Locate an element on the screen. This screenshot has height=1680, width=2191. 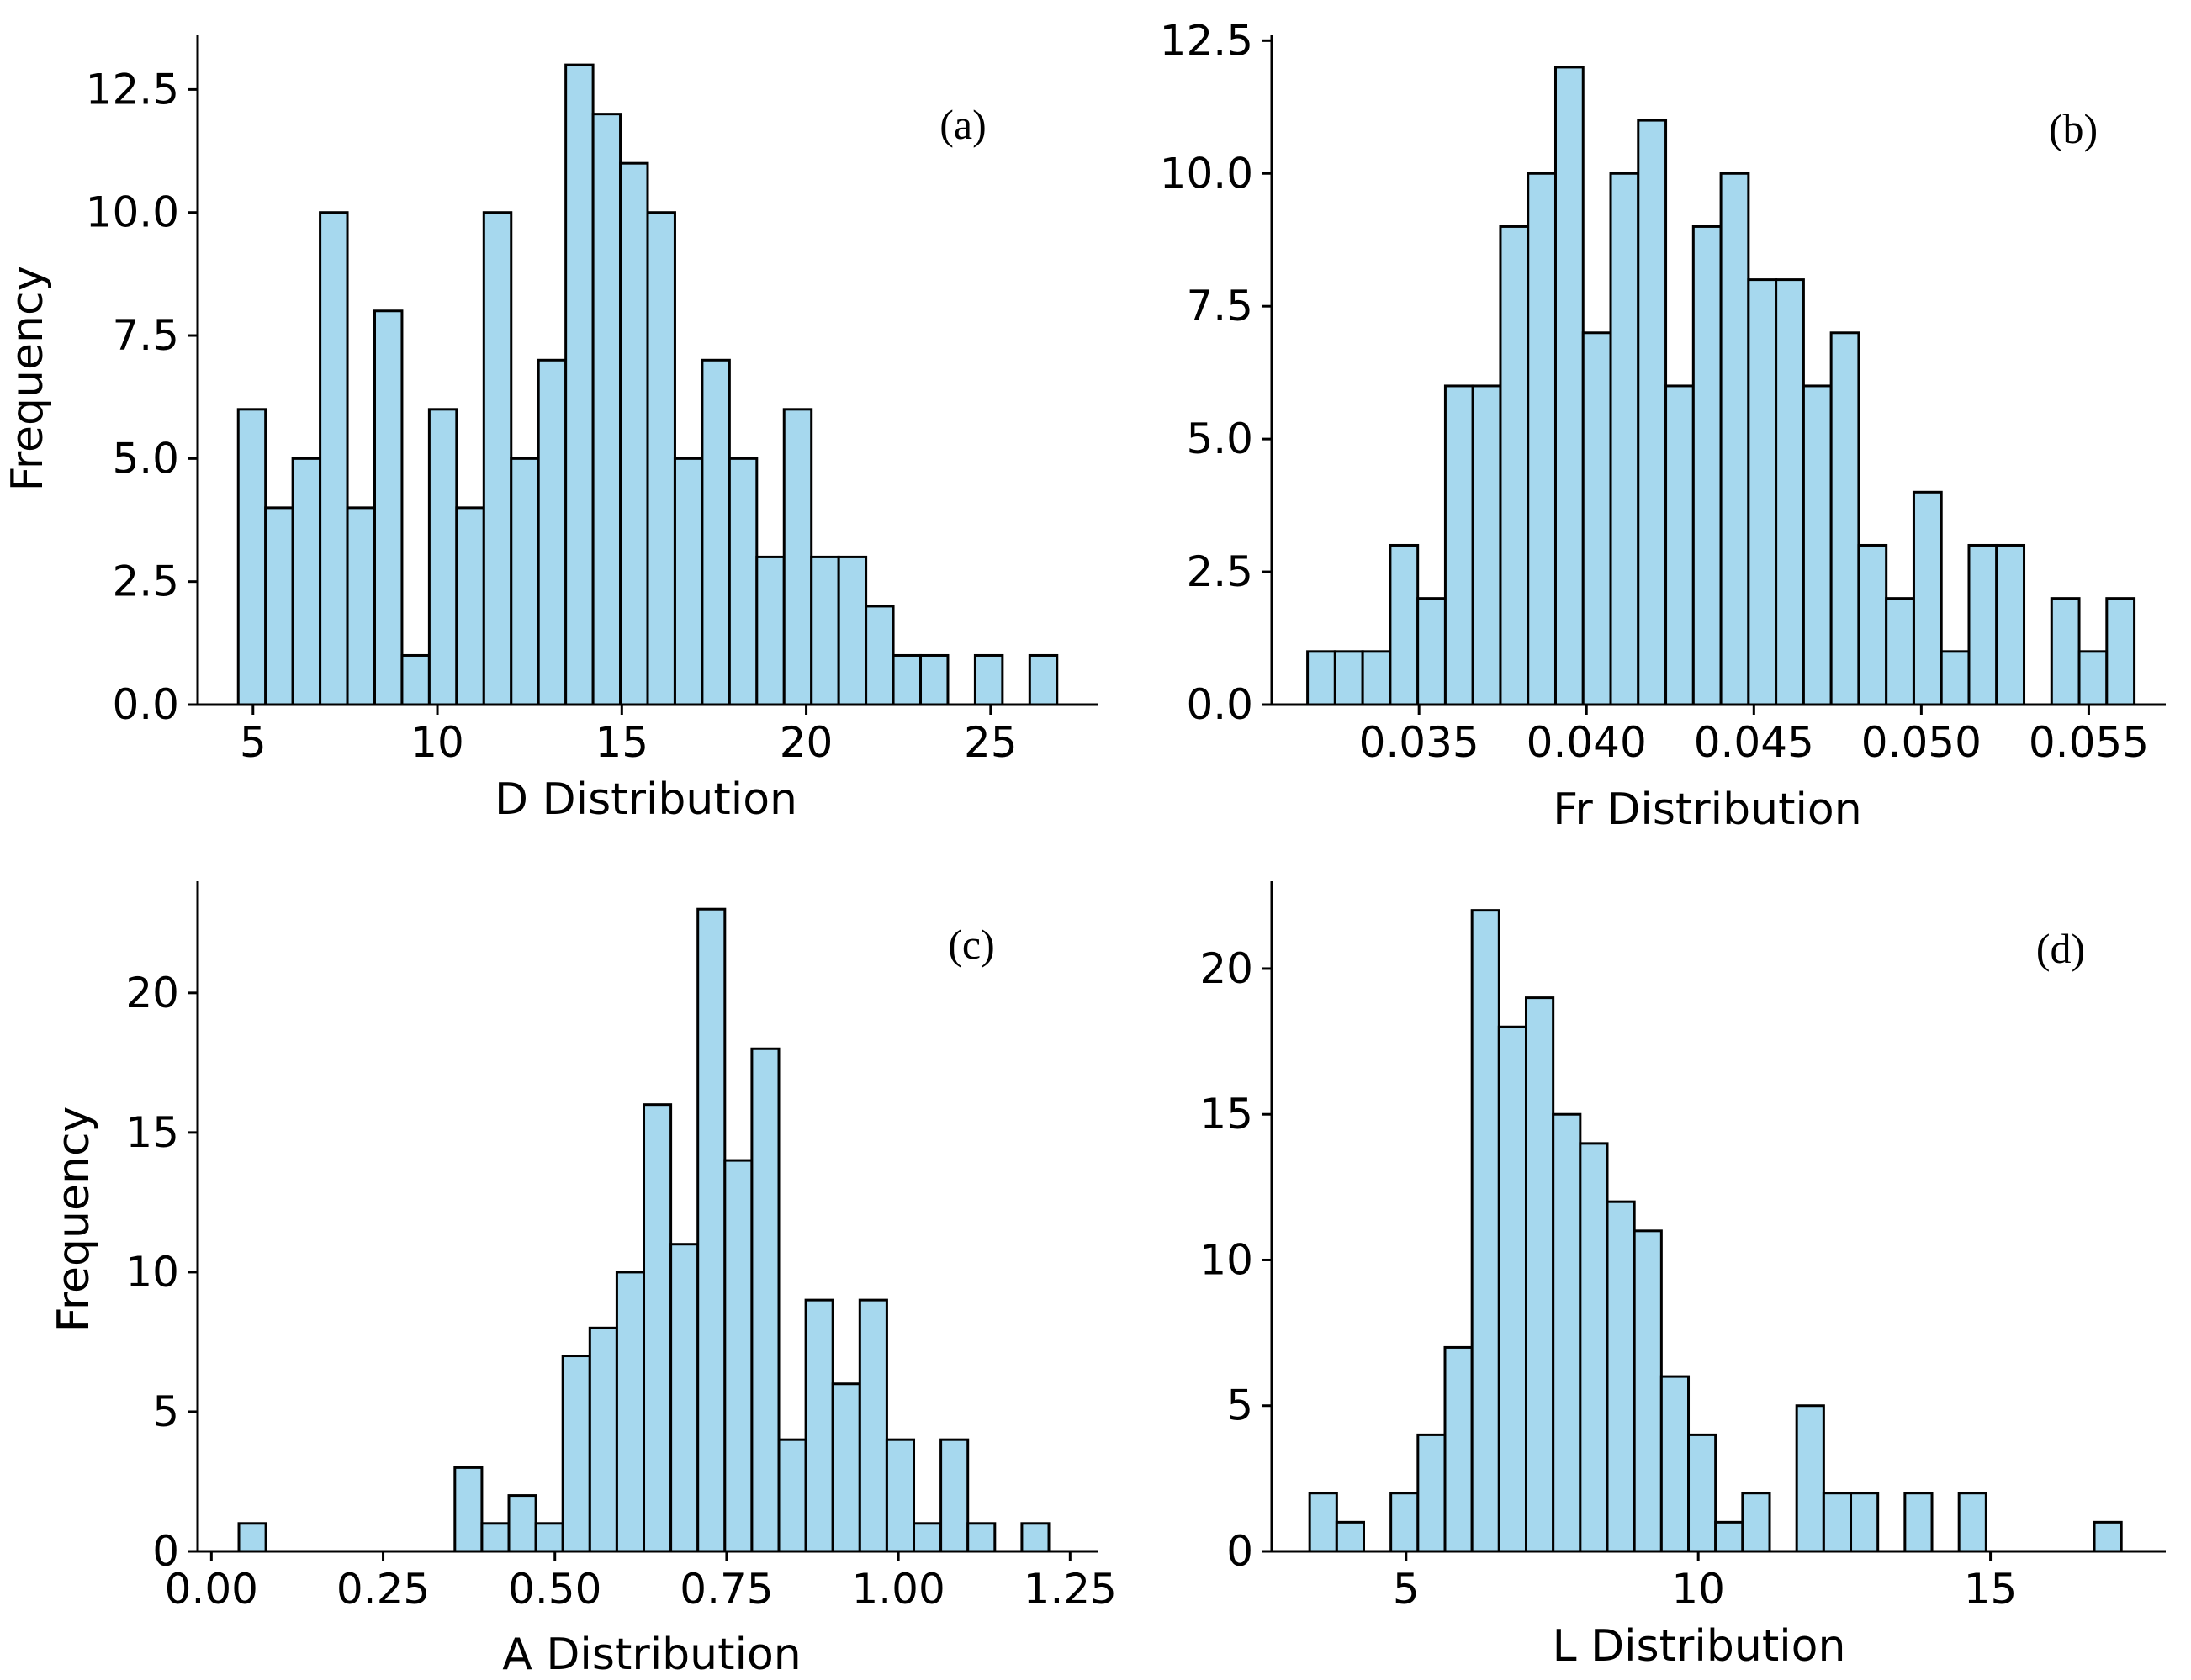
panel-a-x-tick-label: 25 is located at coordinates (991, 743).